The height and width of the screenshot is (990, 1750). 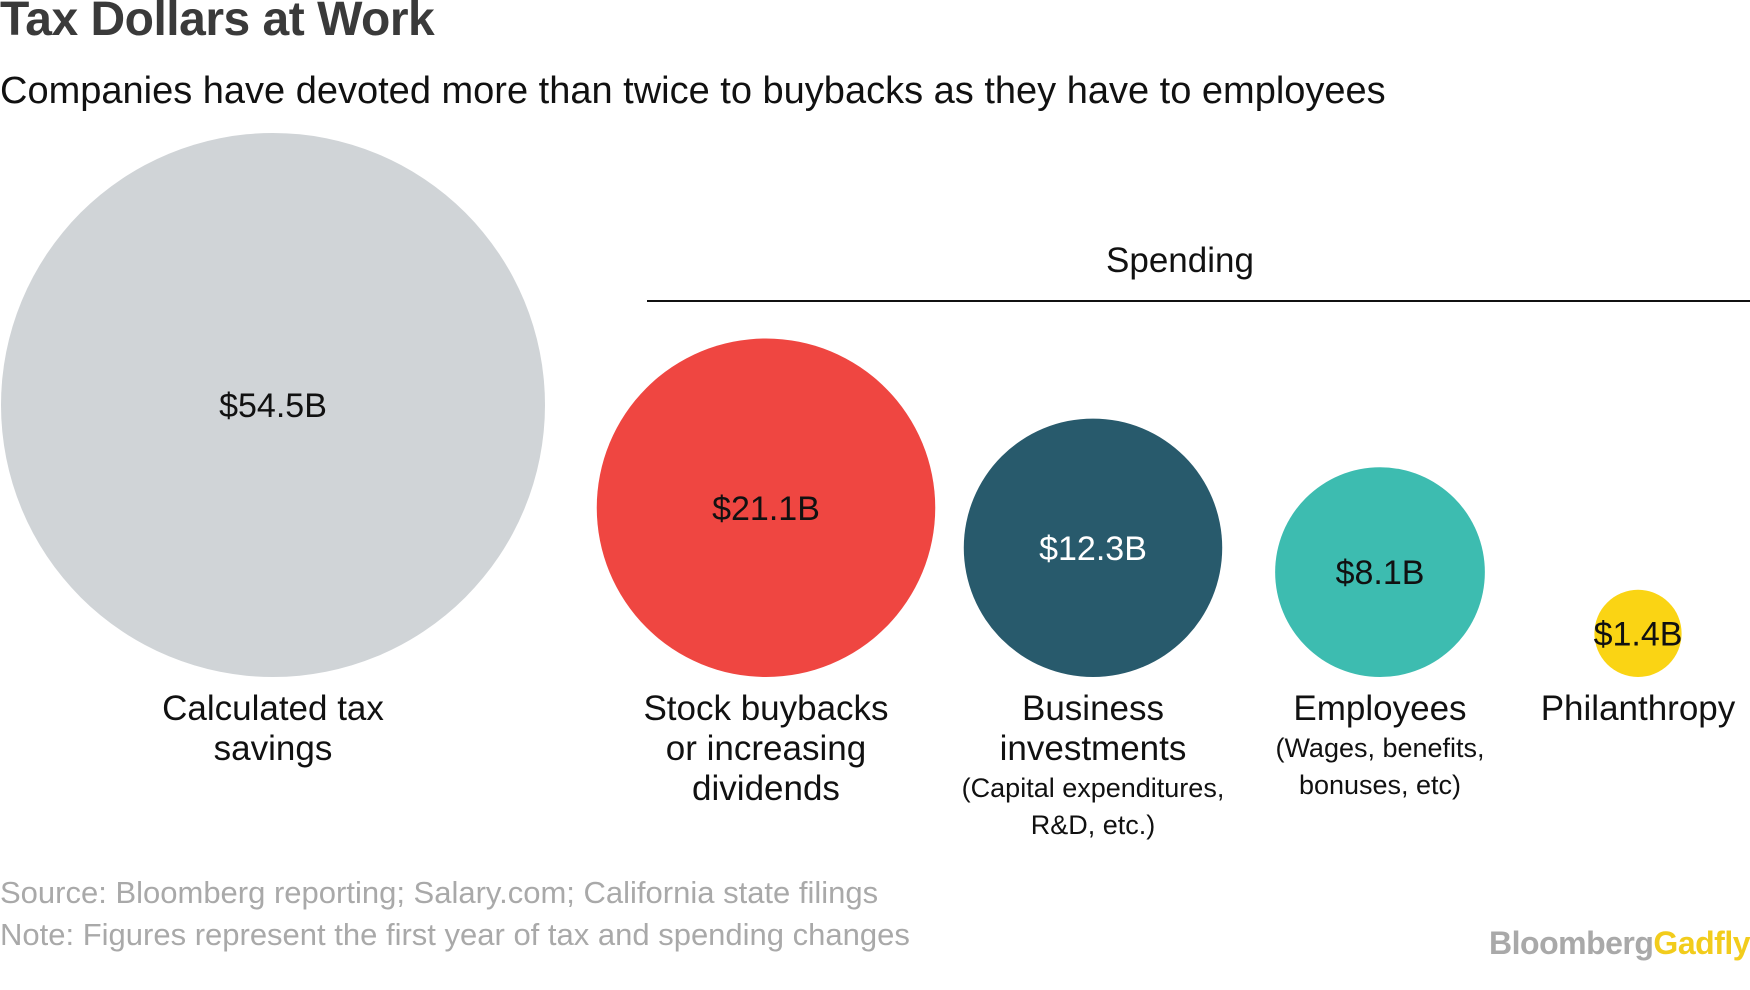 I want to click on bubble-label-buybacks-line-3: dividends, so click(x=766, y=788).